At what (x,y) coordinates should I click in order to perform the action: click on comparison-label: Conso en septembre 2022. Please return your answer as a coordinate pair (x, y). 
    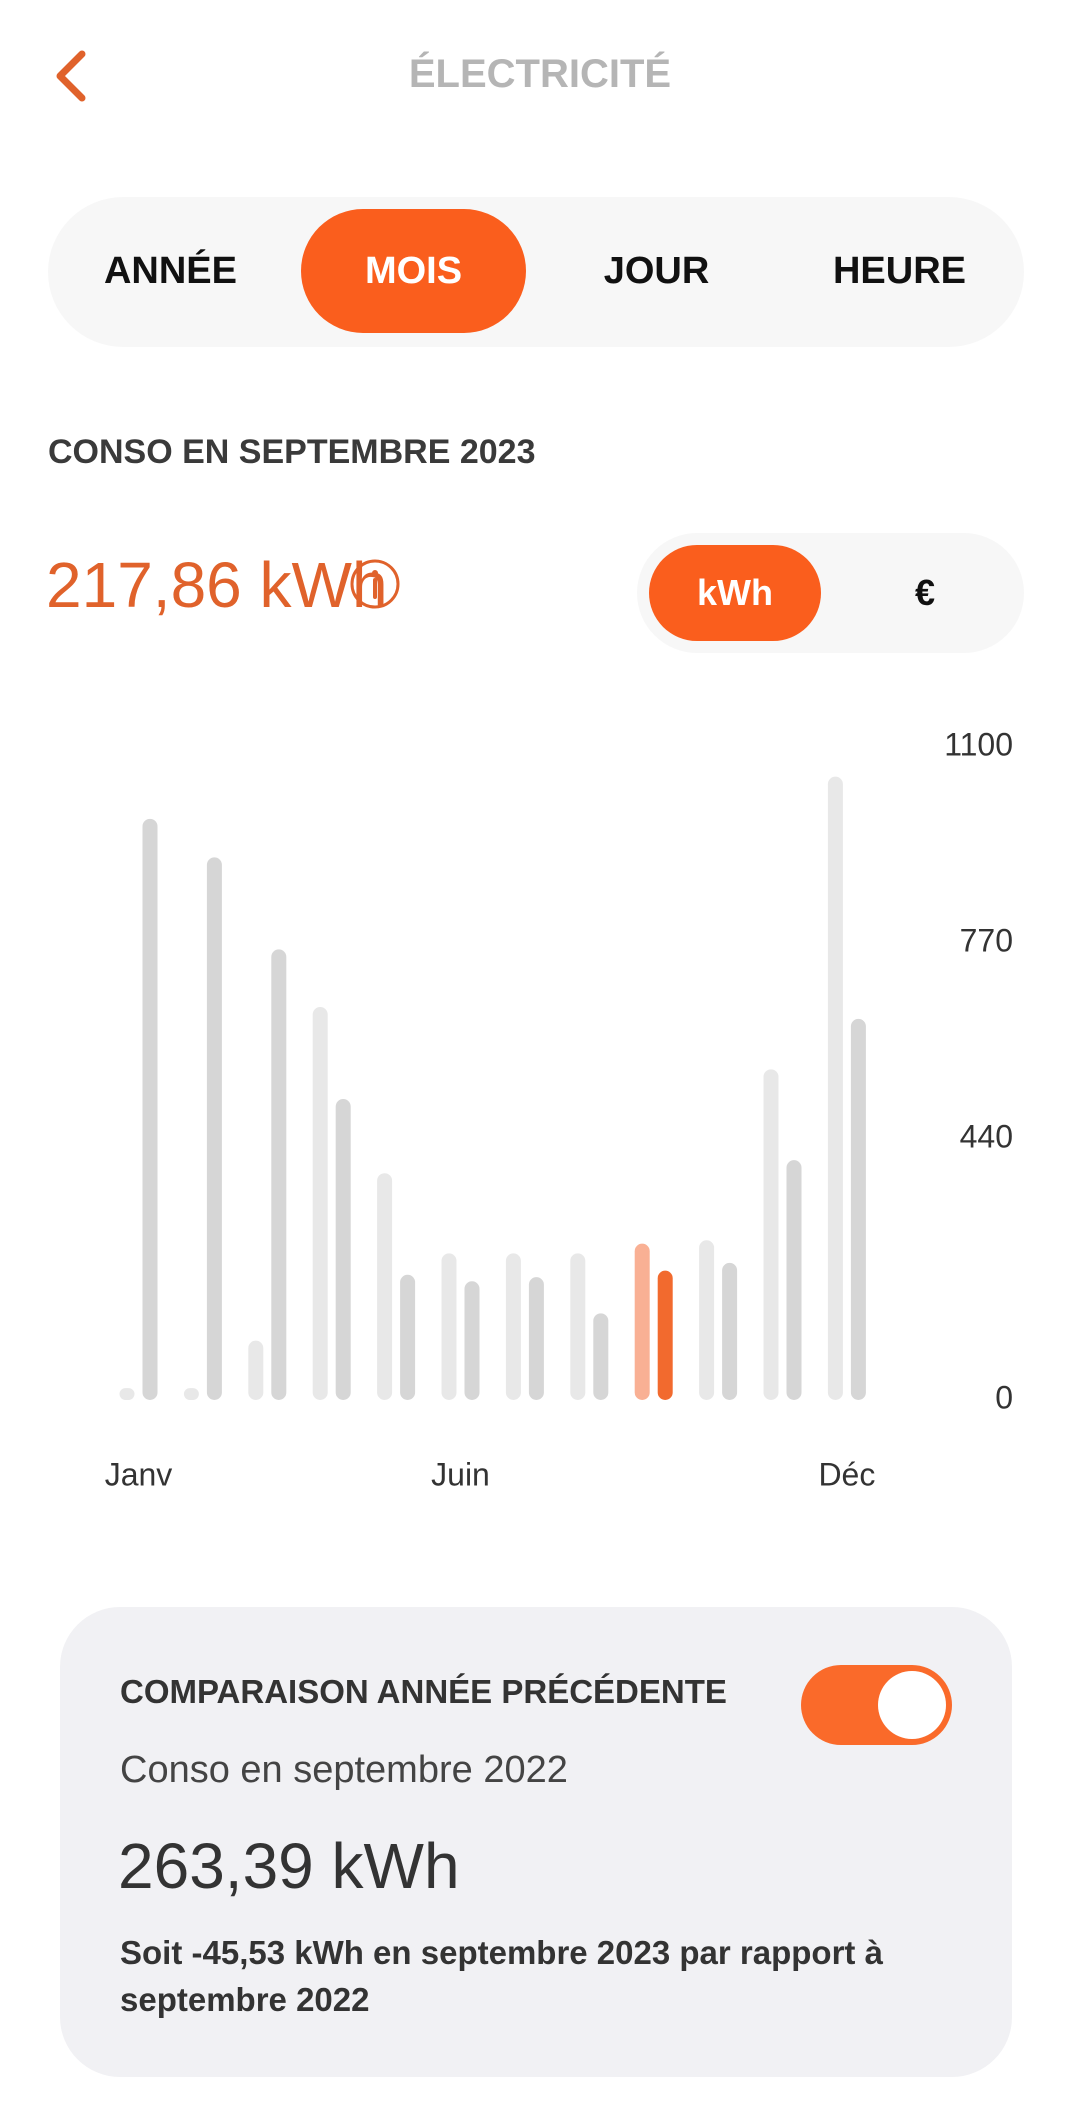
    Looking at the image, I should click on (344, 1770).